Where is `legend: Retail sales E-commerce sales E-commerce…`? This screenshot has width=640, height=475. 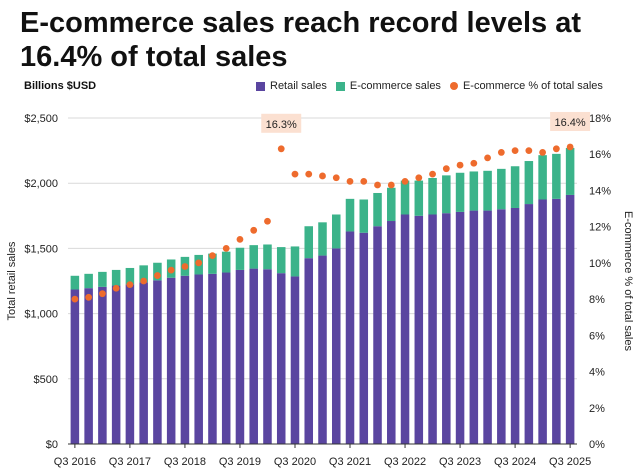 legend: Retail sales E-commerce sales E-commerce… is located at coordinates (429, 86).